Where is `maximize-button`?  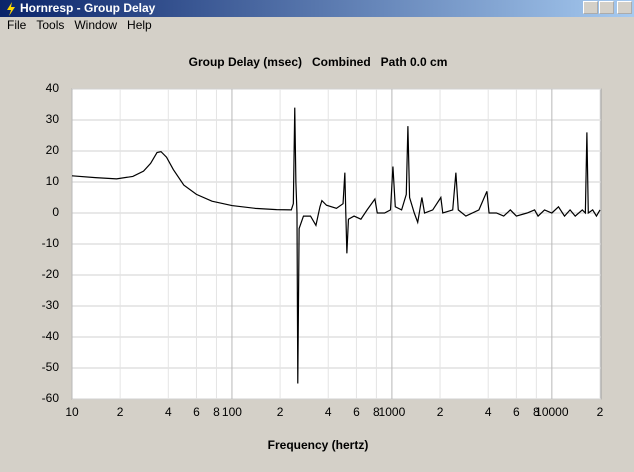
maximize-button is located at coordinates (606, 7).